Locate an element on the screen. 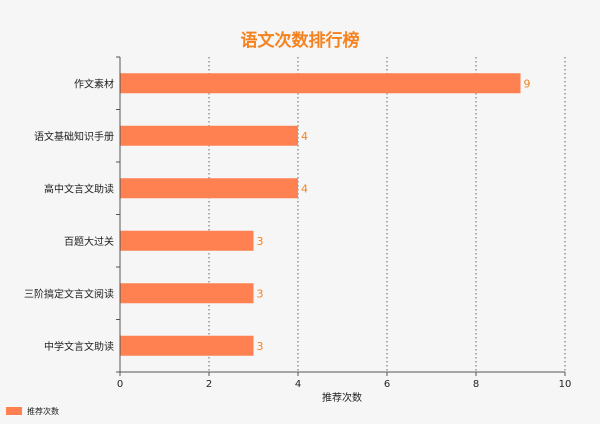 This screenshot has height=424, width=600. x-tick-label: 2 is located at coordinates (209, 384).